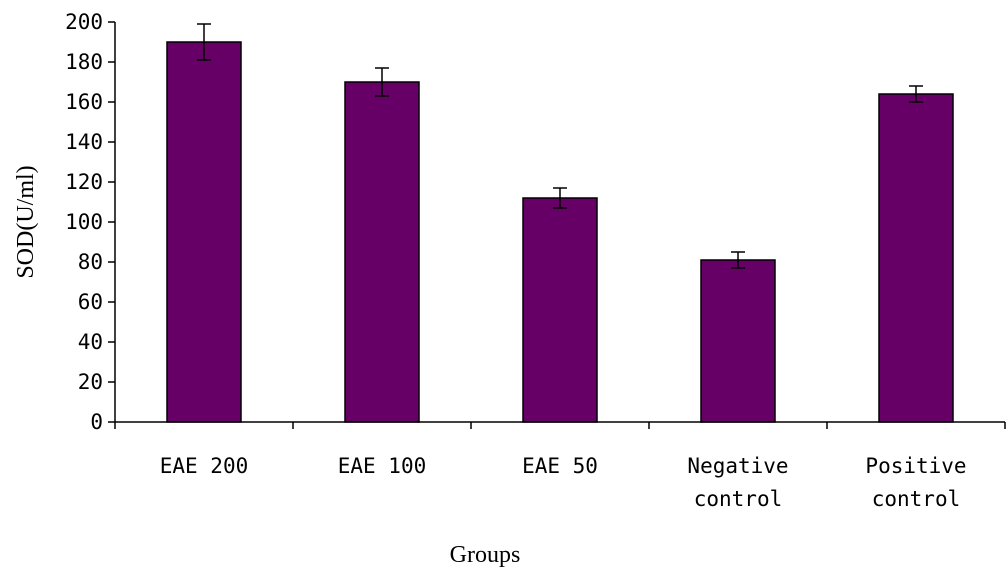 This screenshot has height=569, width=1008. What do you see at coordinates (26, 221) in the screenshot?
I see `y-axis-title: SOD(U/ml)` at bounding box center [26, 221].